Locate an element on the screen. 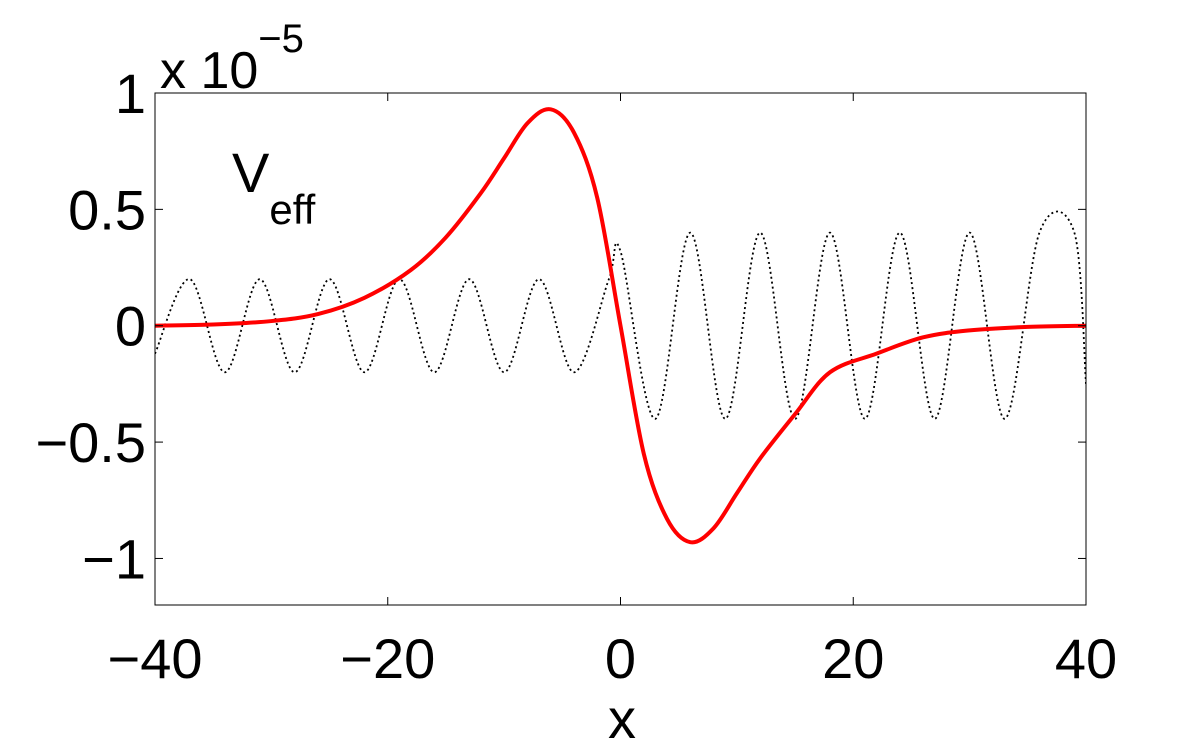  exponent-power: −5 is located at coordinates (281, 39).